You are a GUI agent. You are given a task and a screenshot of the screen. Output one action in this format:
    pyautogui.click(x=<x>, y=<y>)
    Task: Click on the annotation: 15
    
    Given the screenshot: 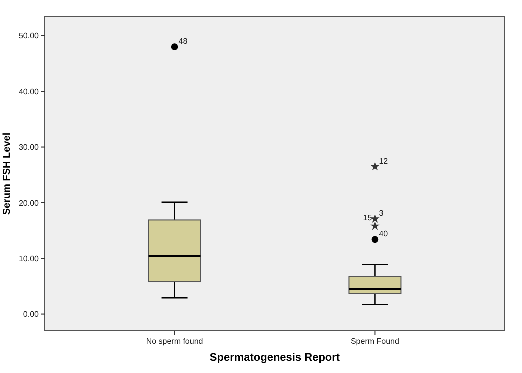 What is the action you would take?
    pyautogui.click(x=368, y=217)
    